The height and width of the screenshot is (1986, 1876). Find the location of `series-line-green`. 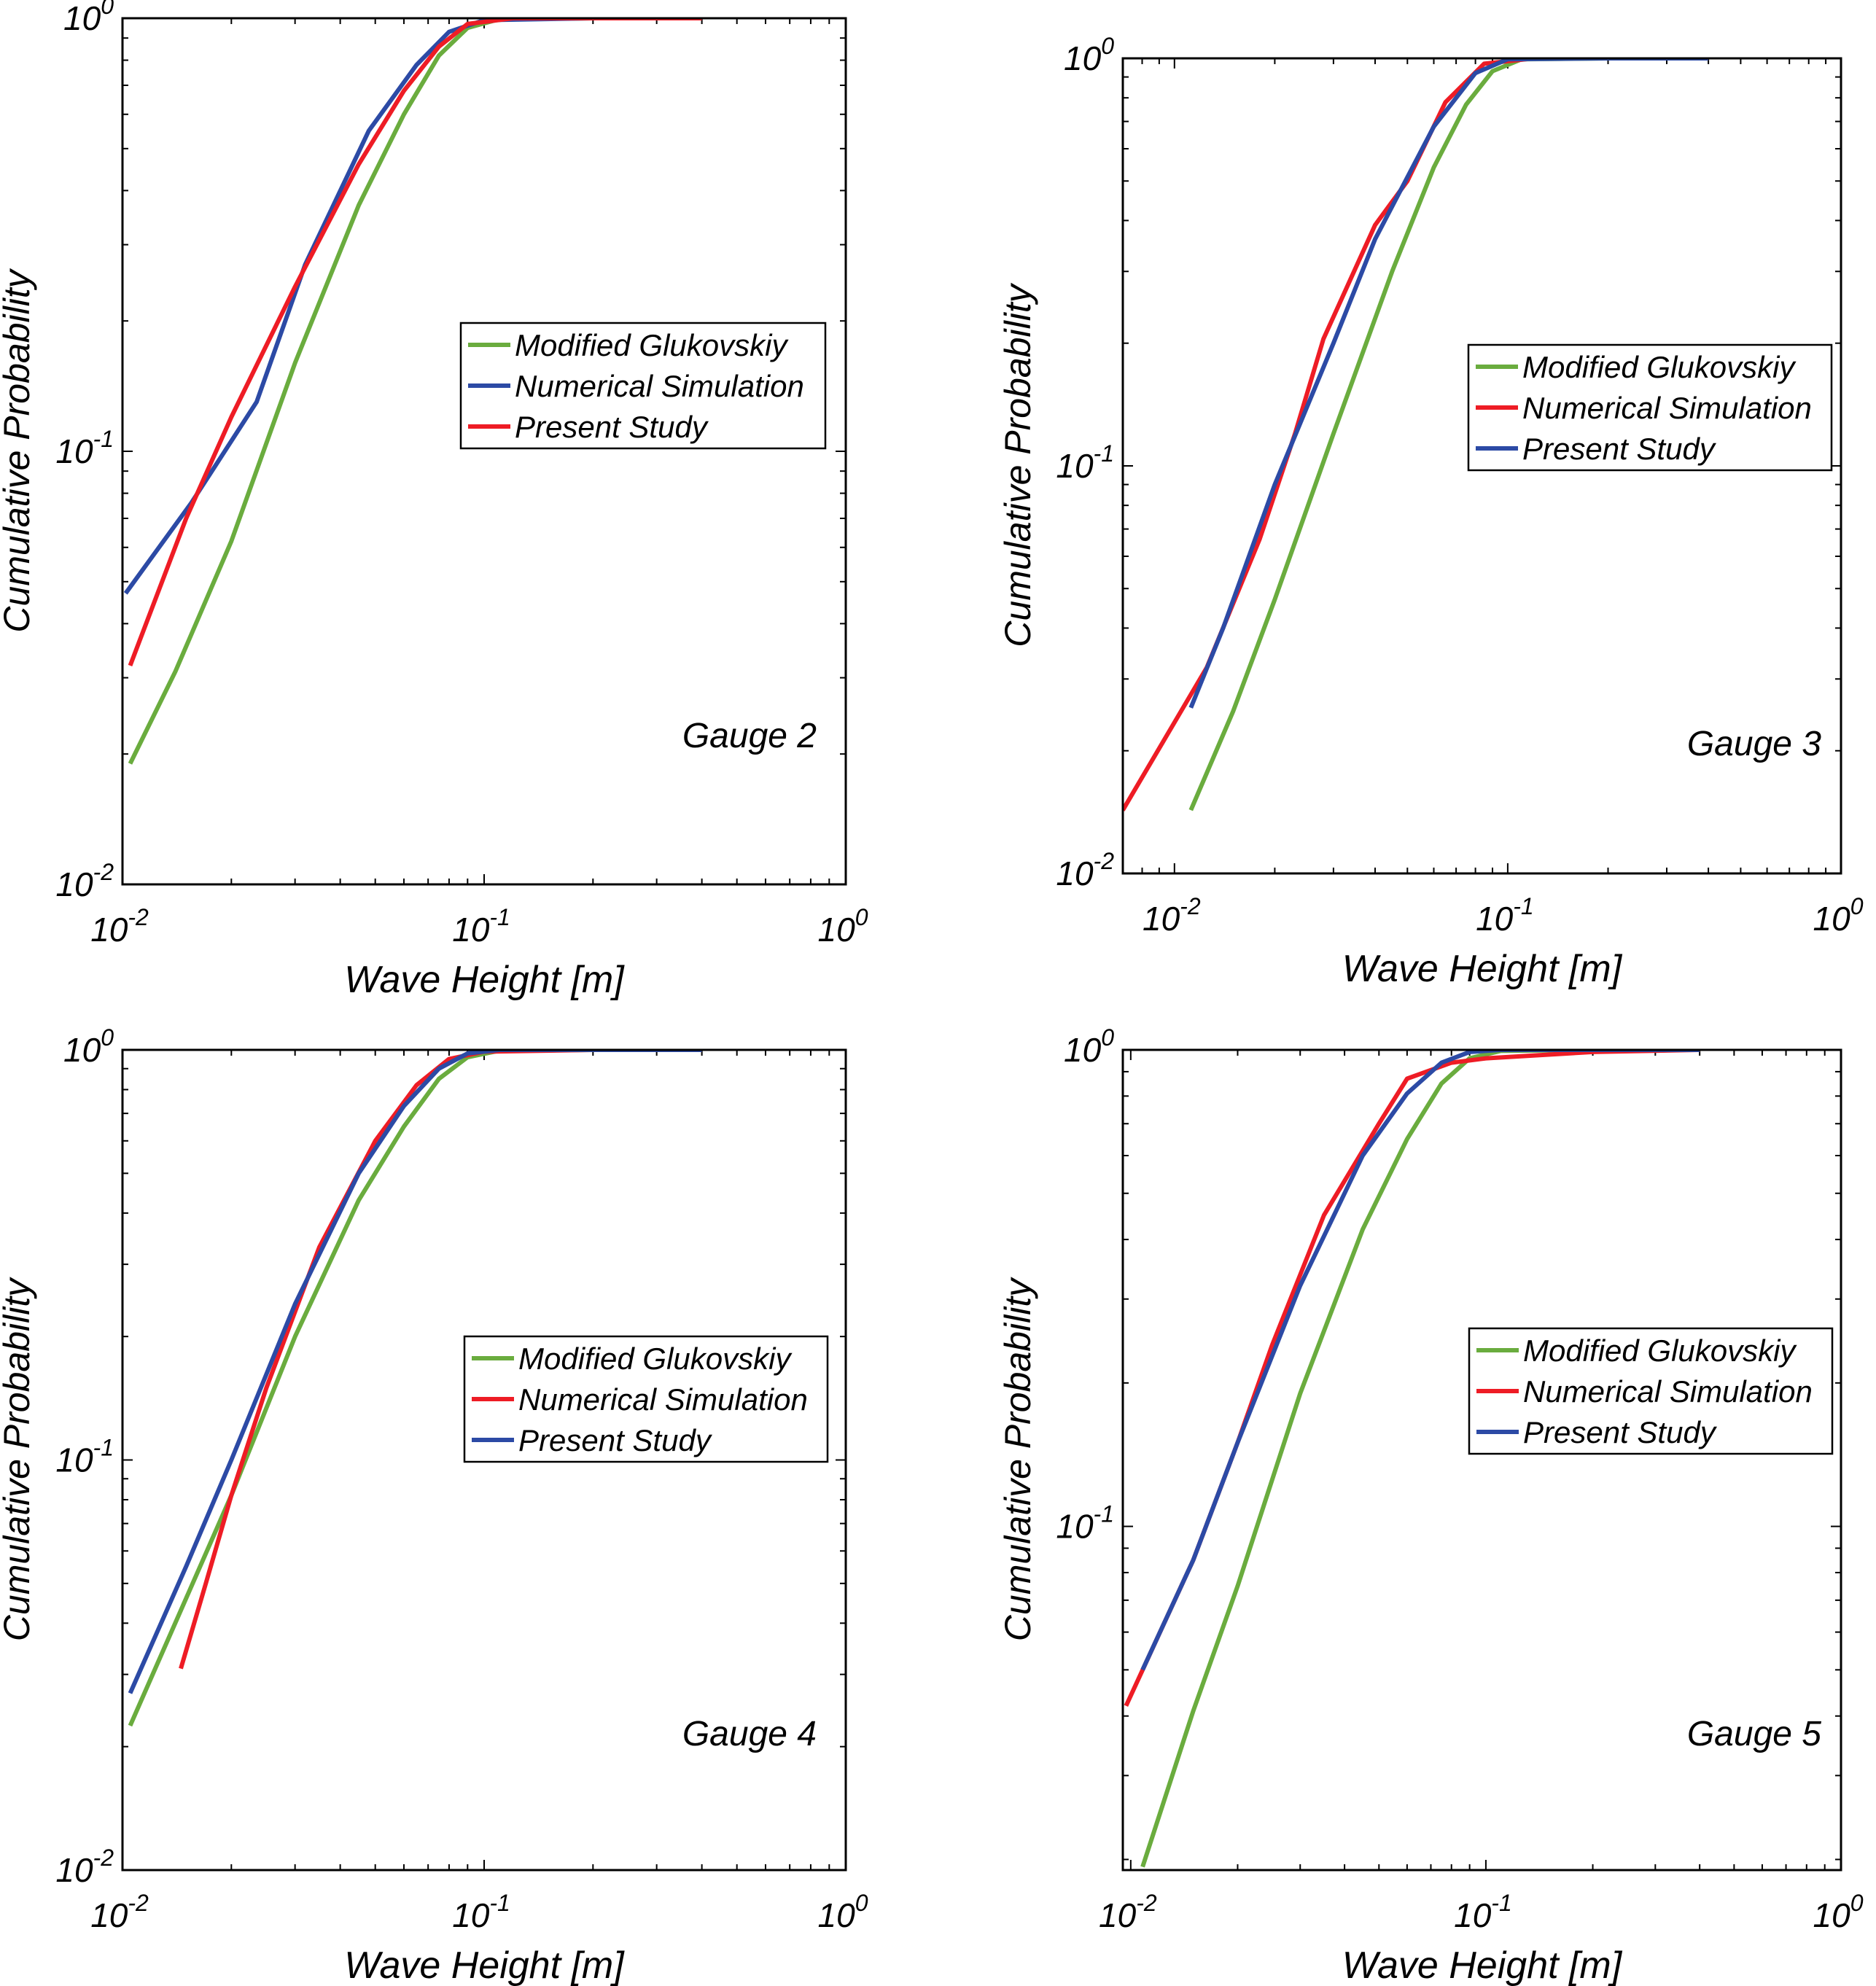

series-line-green is located at coordinates (1420, 1459).